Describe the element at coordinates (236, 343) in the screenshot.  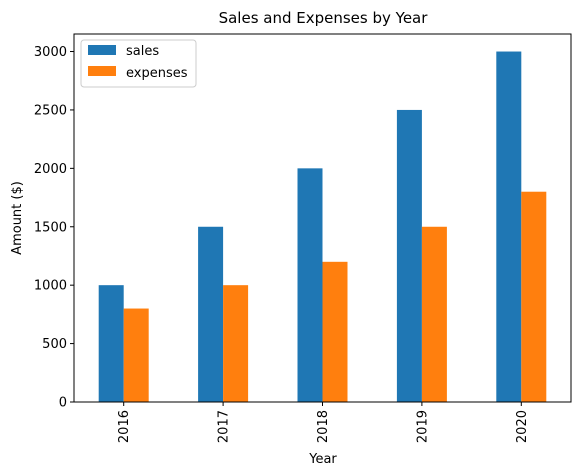
I see `bar-expenses-2017` at that location.